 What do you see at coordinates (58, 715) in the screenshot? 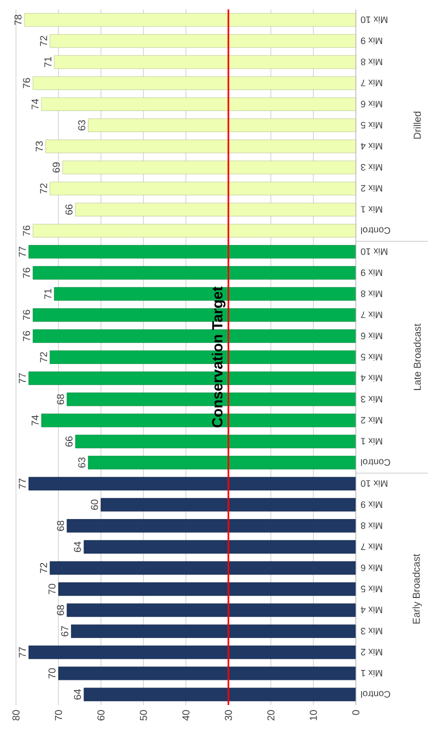
I see `x-tick-label: 70` at bounding box center [58, 715].